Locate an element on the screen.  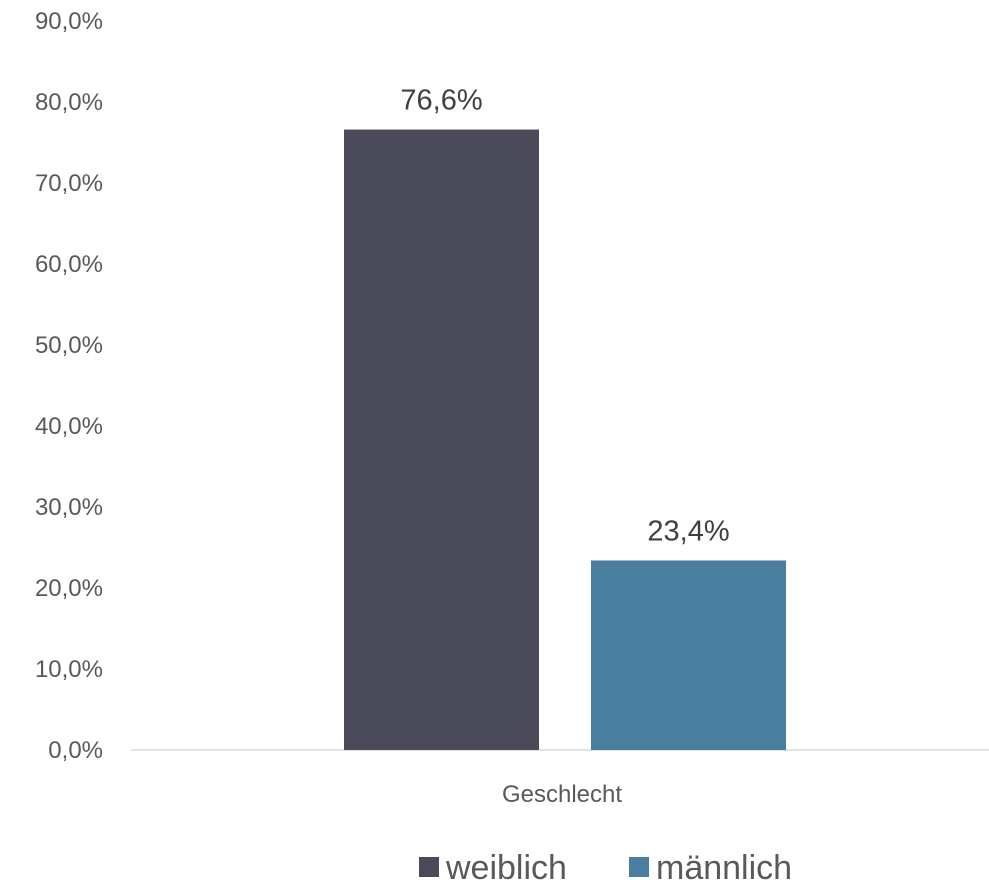
legend-label-weiblich: weiblich is located at coordinates (506, 866).